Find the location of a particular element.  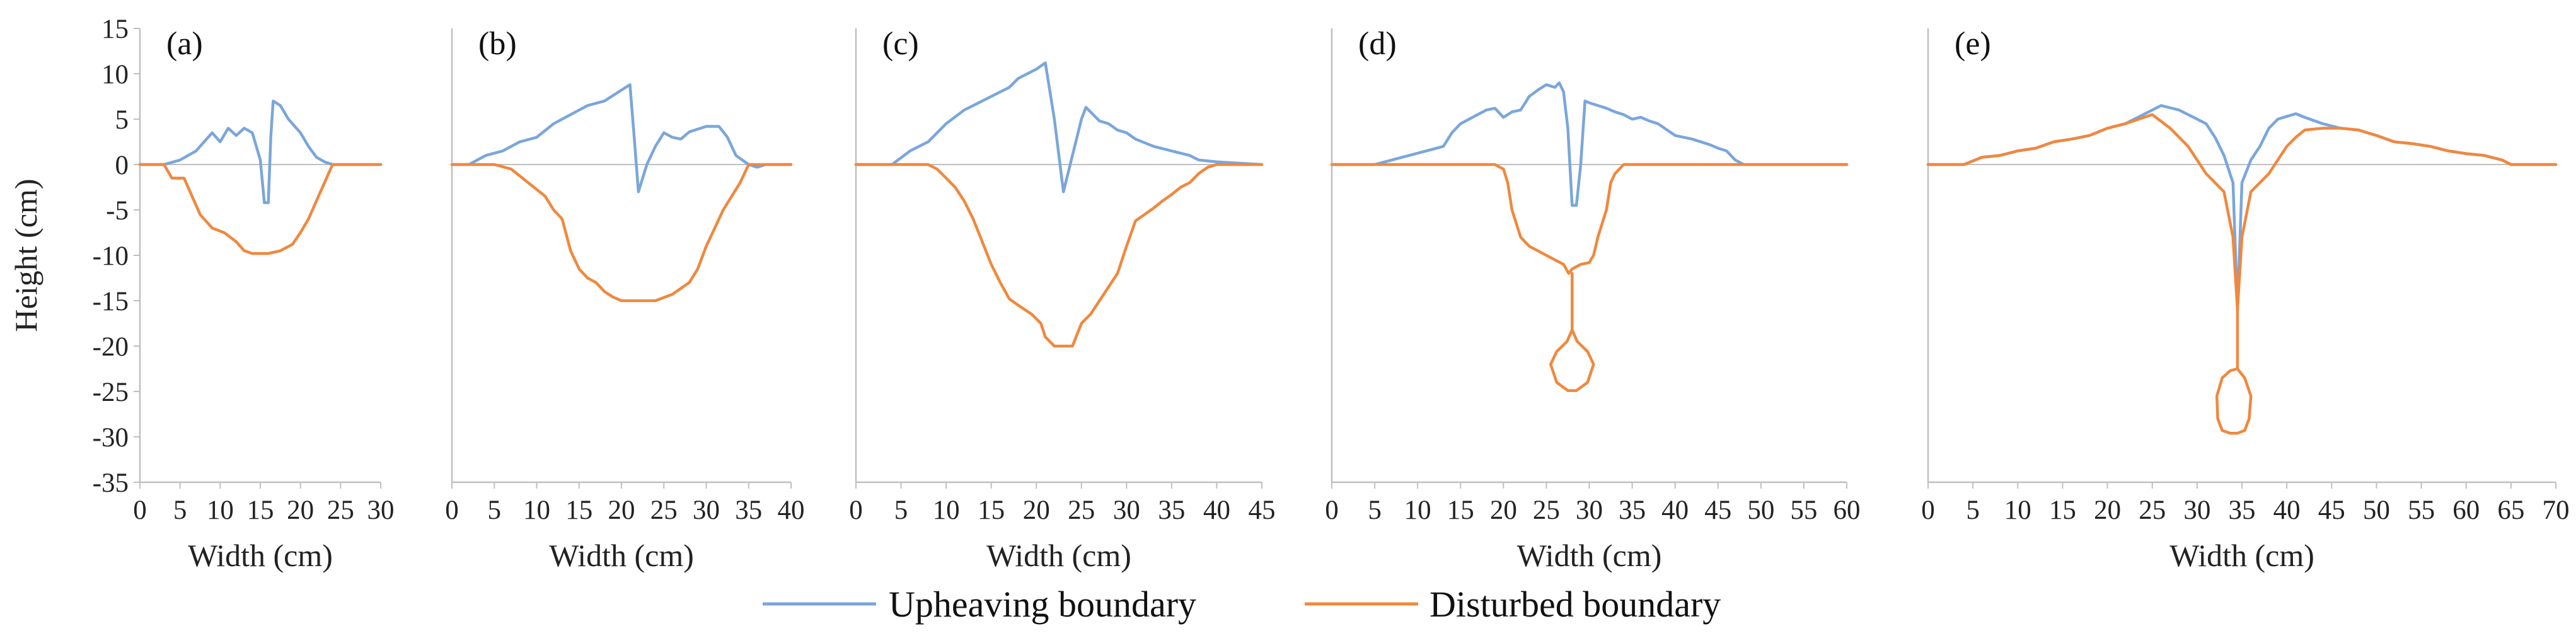

panel-label: (d) is located at coordinates (1378, 44).